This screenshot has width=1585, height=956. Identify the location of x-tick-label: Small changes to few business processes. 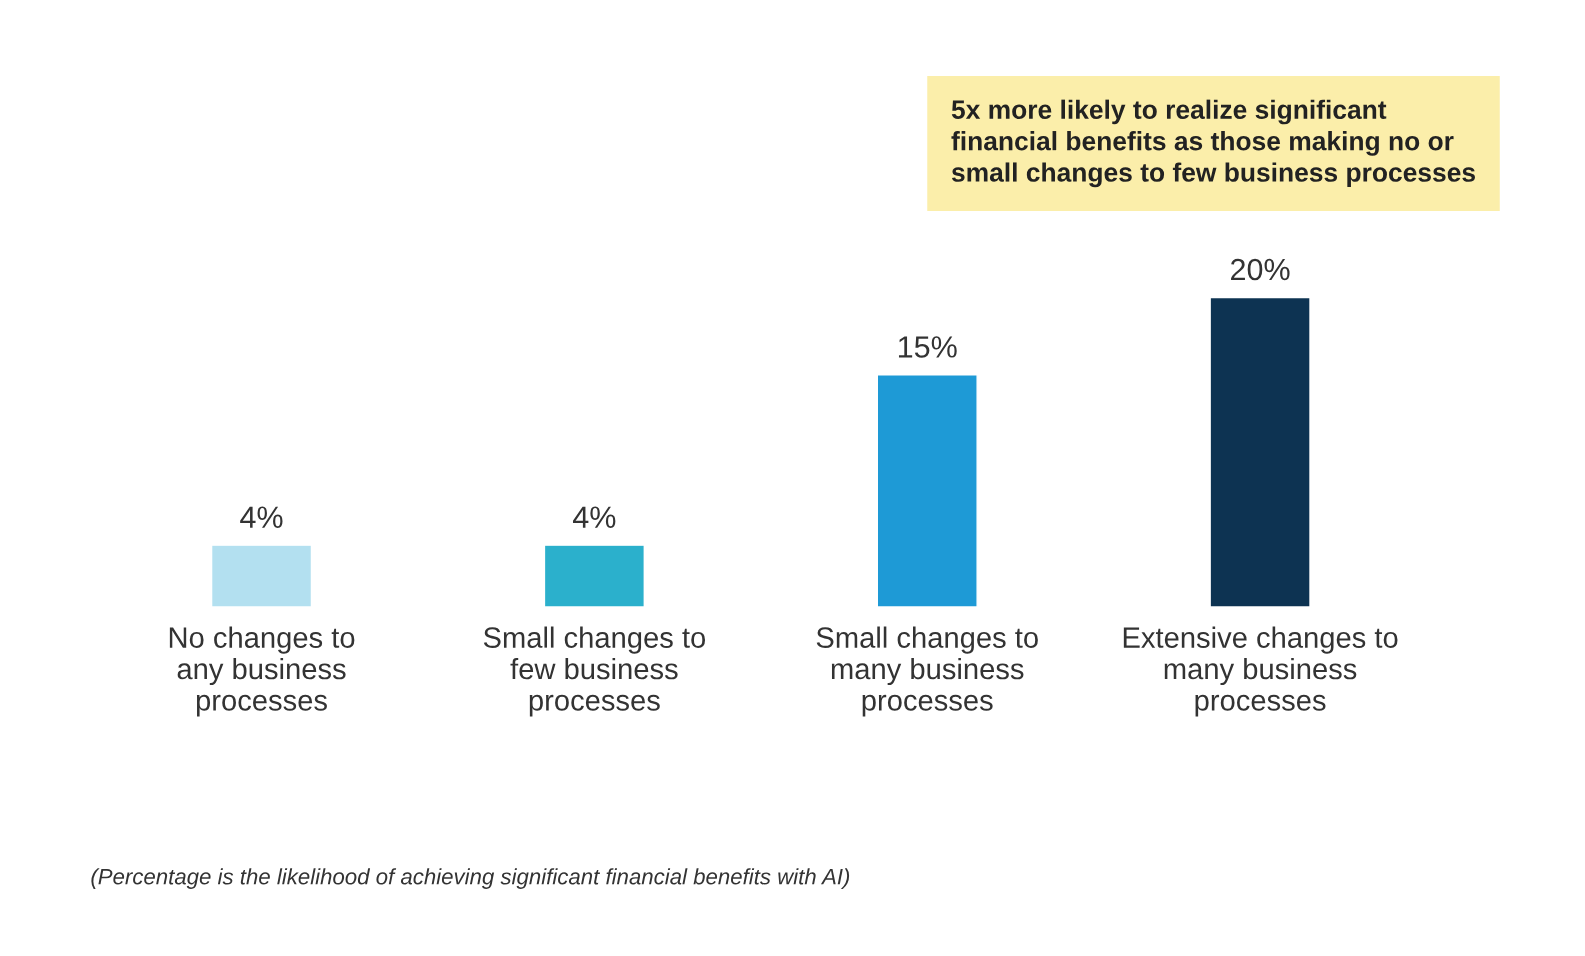
(594, 671).